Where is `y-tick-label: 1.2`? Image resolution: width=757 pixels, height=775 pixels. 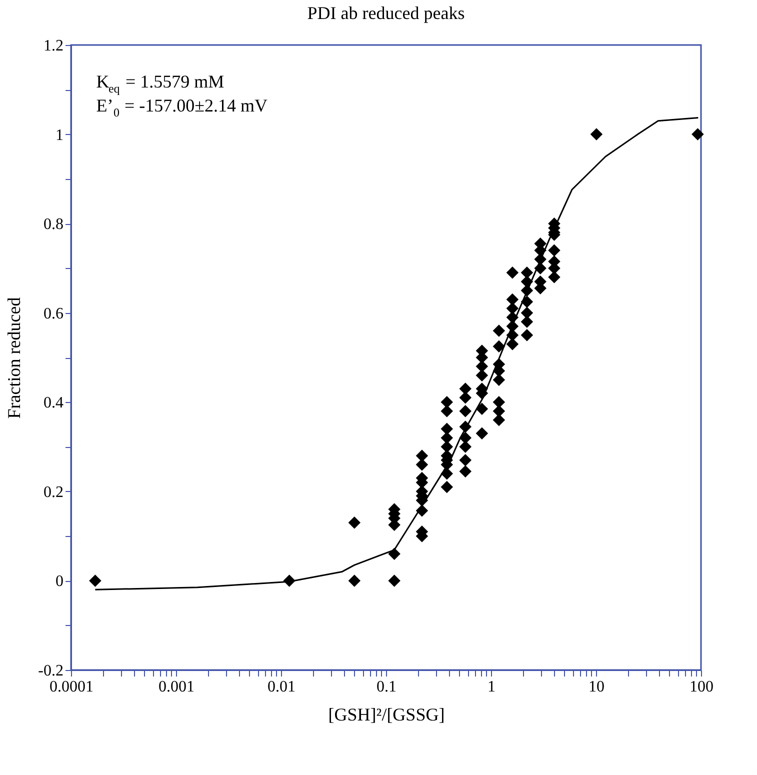 y-tick-label: 1.2 is located at coordinates (54, 46).